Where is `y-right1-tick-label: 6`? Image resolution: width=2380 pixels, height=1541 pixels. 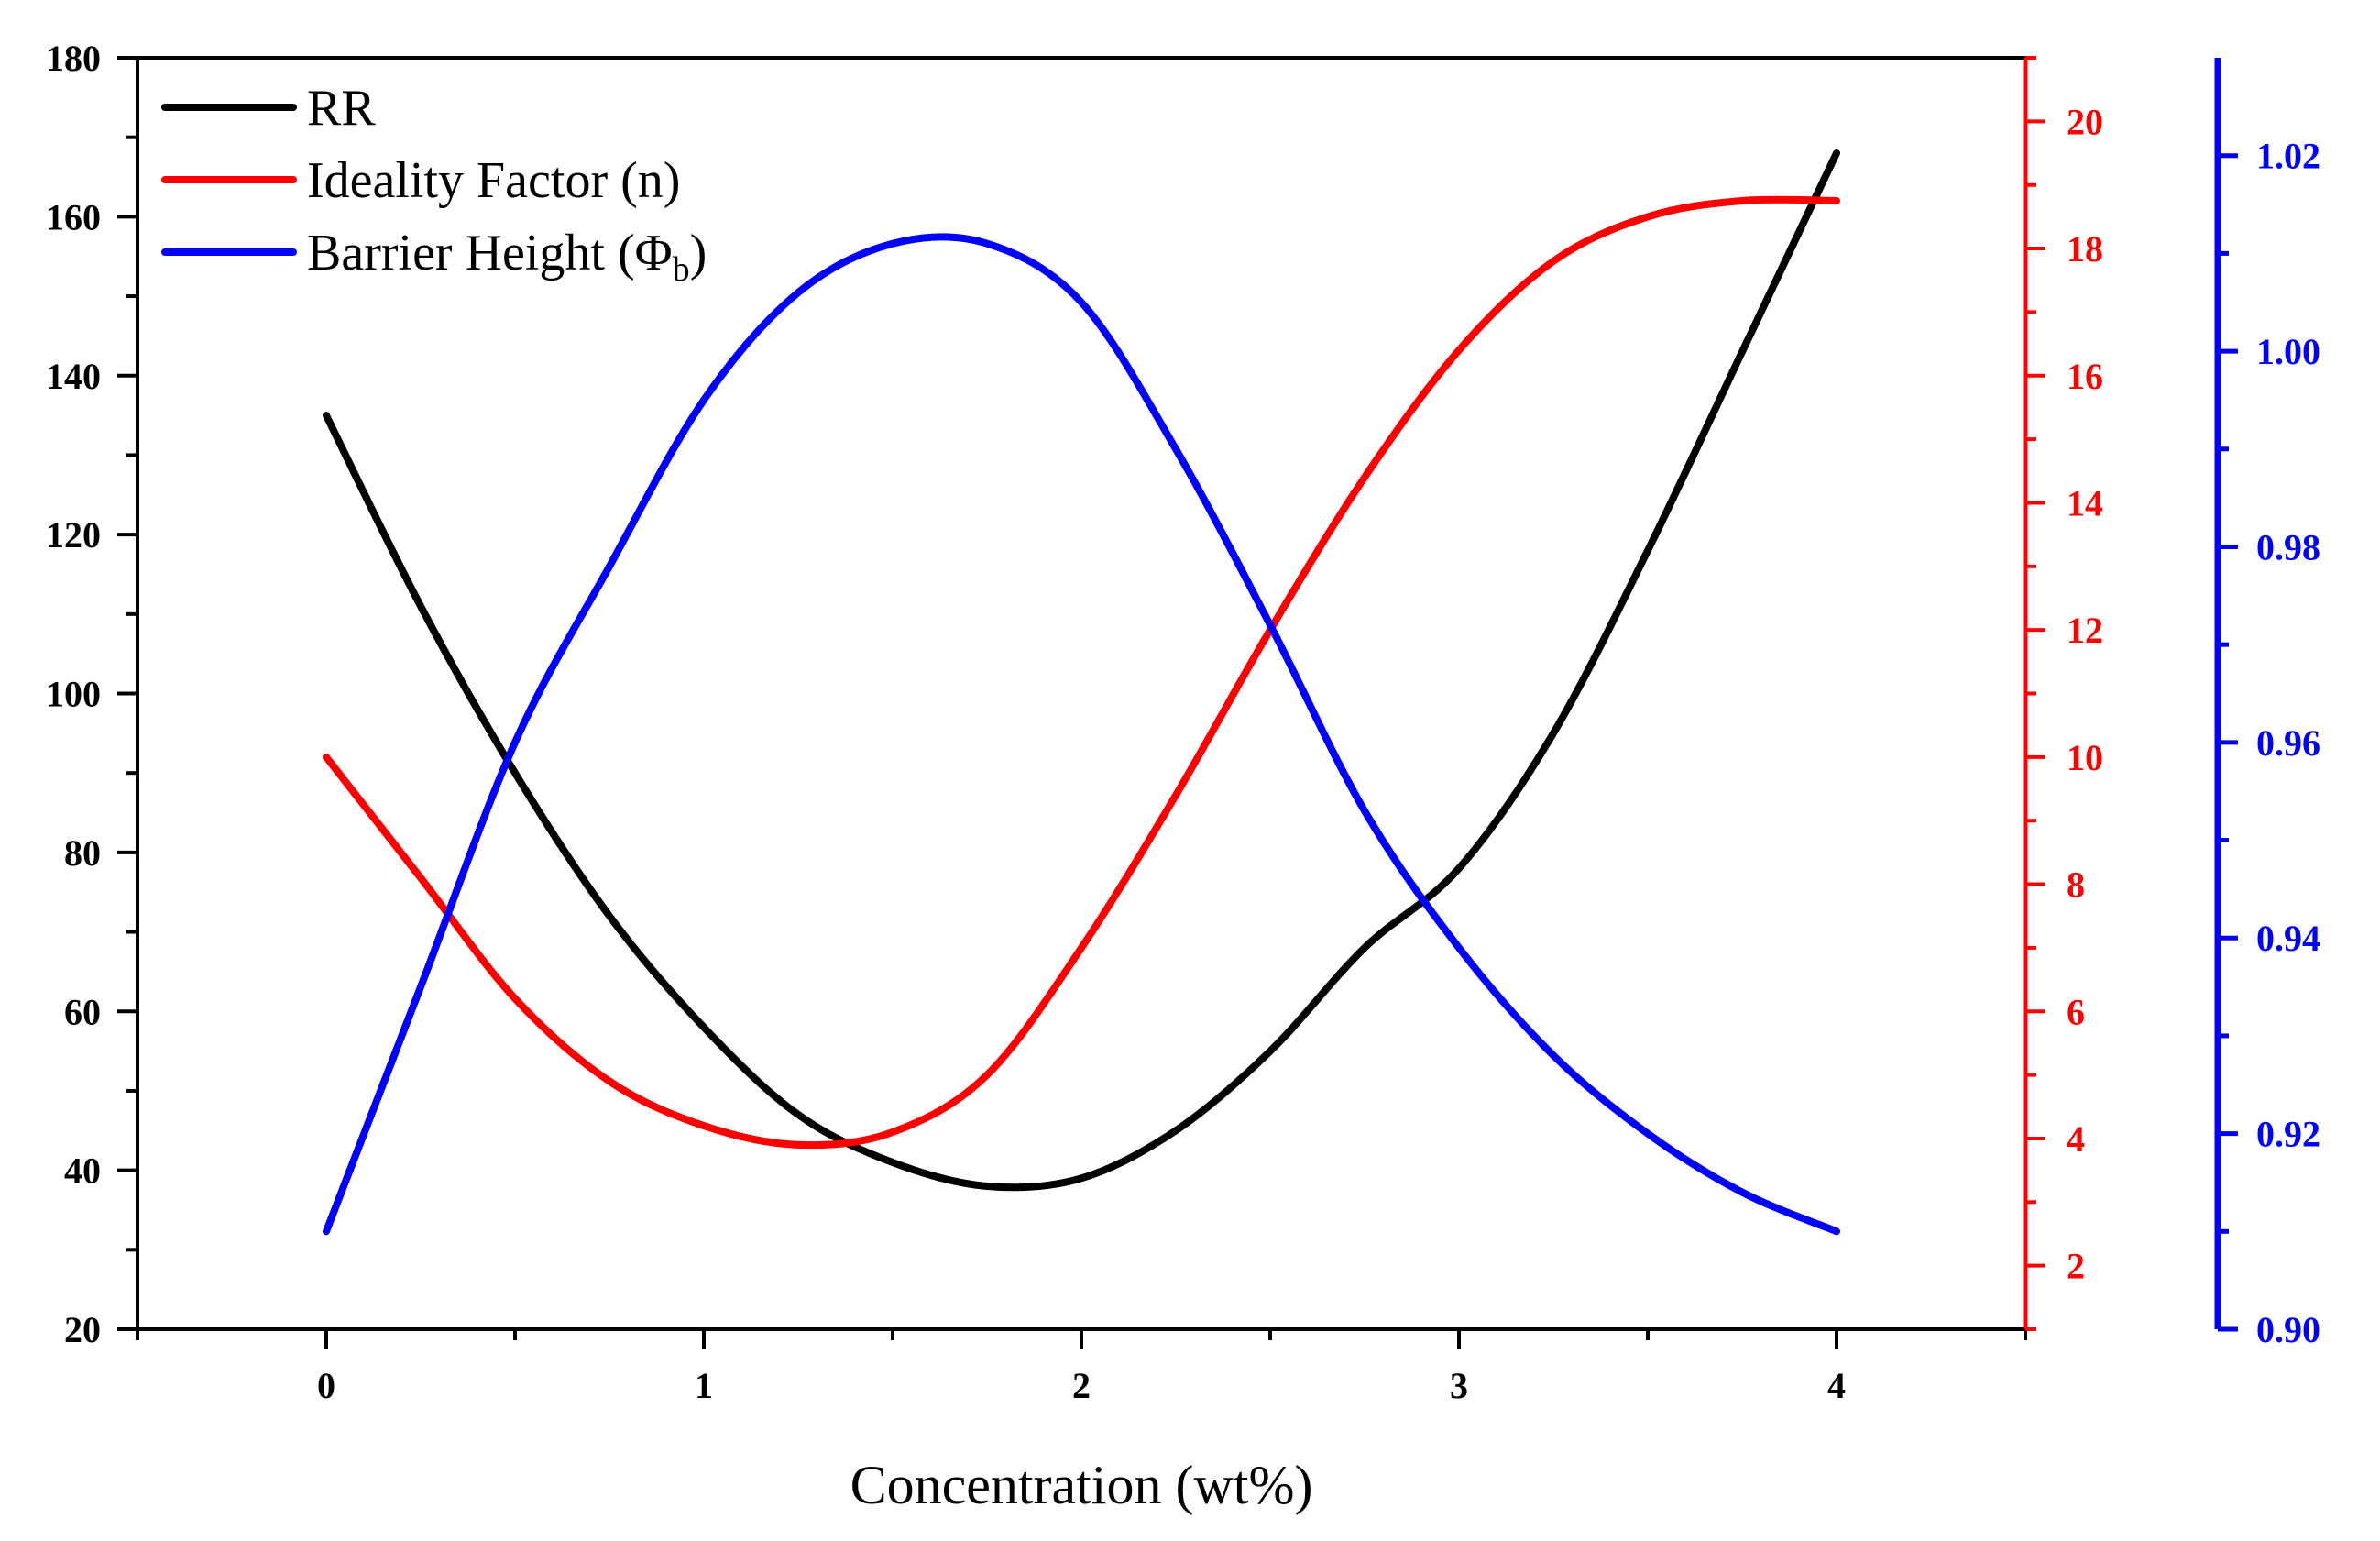 y-right1-tick-label: 6 is located at coordinates (2076, 1011).